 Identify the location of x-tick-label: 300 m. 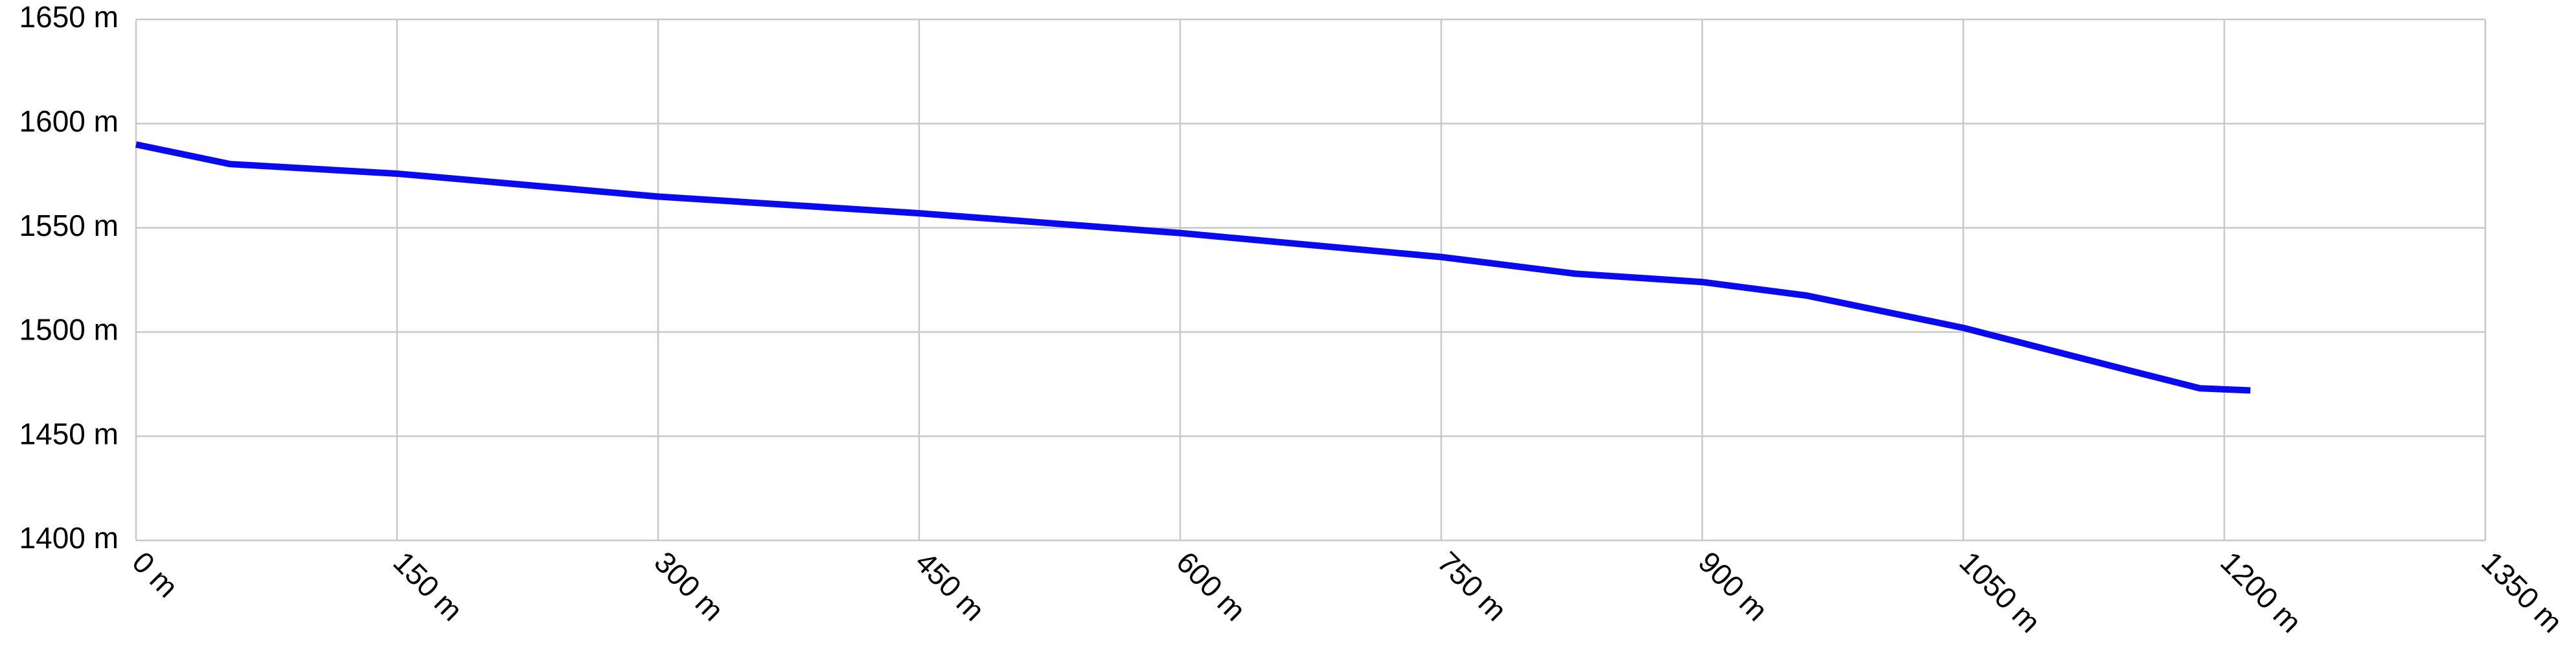
(689, 586).